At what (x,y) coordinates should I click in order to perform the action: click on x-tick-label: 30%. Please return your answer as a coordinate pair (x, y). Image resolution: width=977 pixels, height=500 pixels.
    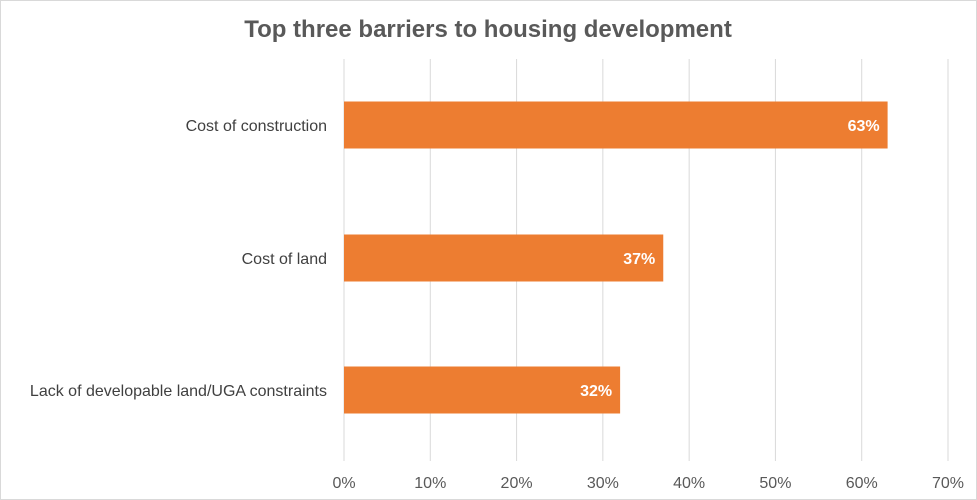
    Looking at the image, I should click on (603, 483).